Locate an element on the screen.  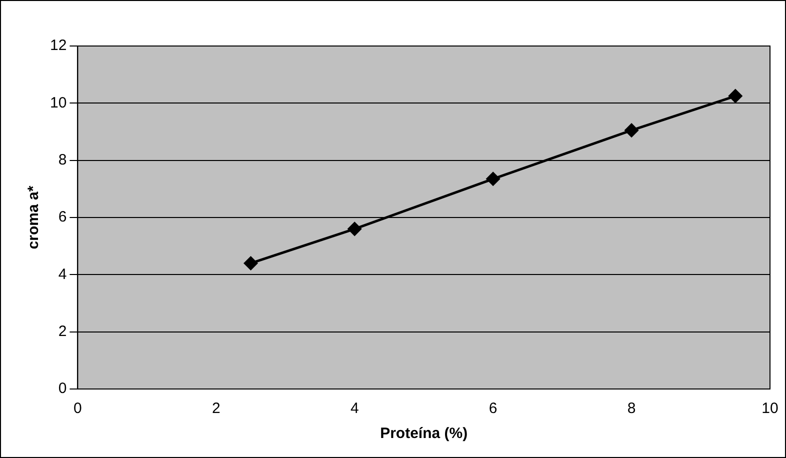
y-tick-label: 8 is located at coordinates (62, 159).